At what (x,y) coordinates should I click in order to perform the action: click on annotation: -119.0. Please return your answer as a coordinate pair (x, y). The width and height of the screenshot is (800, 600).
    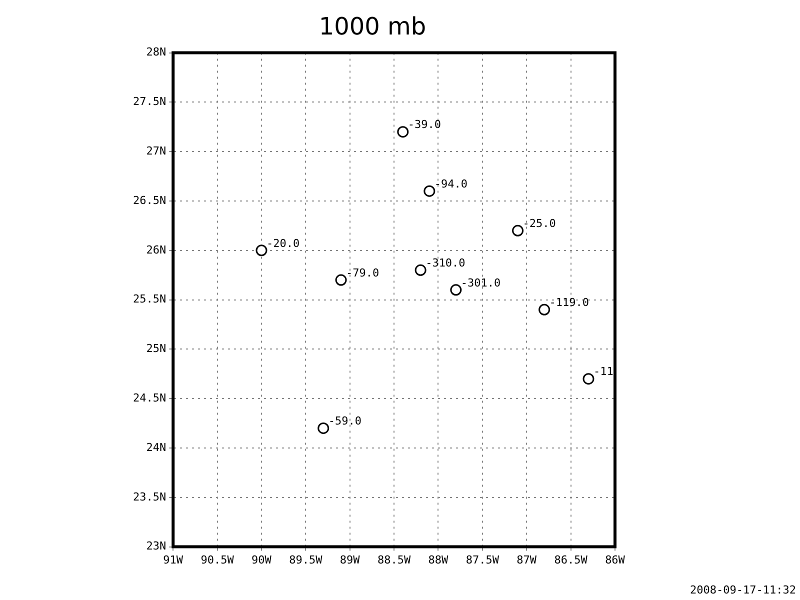
    Looking at the image, I should click on (569, 303).